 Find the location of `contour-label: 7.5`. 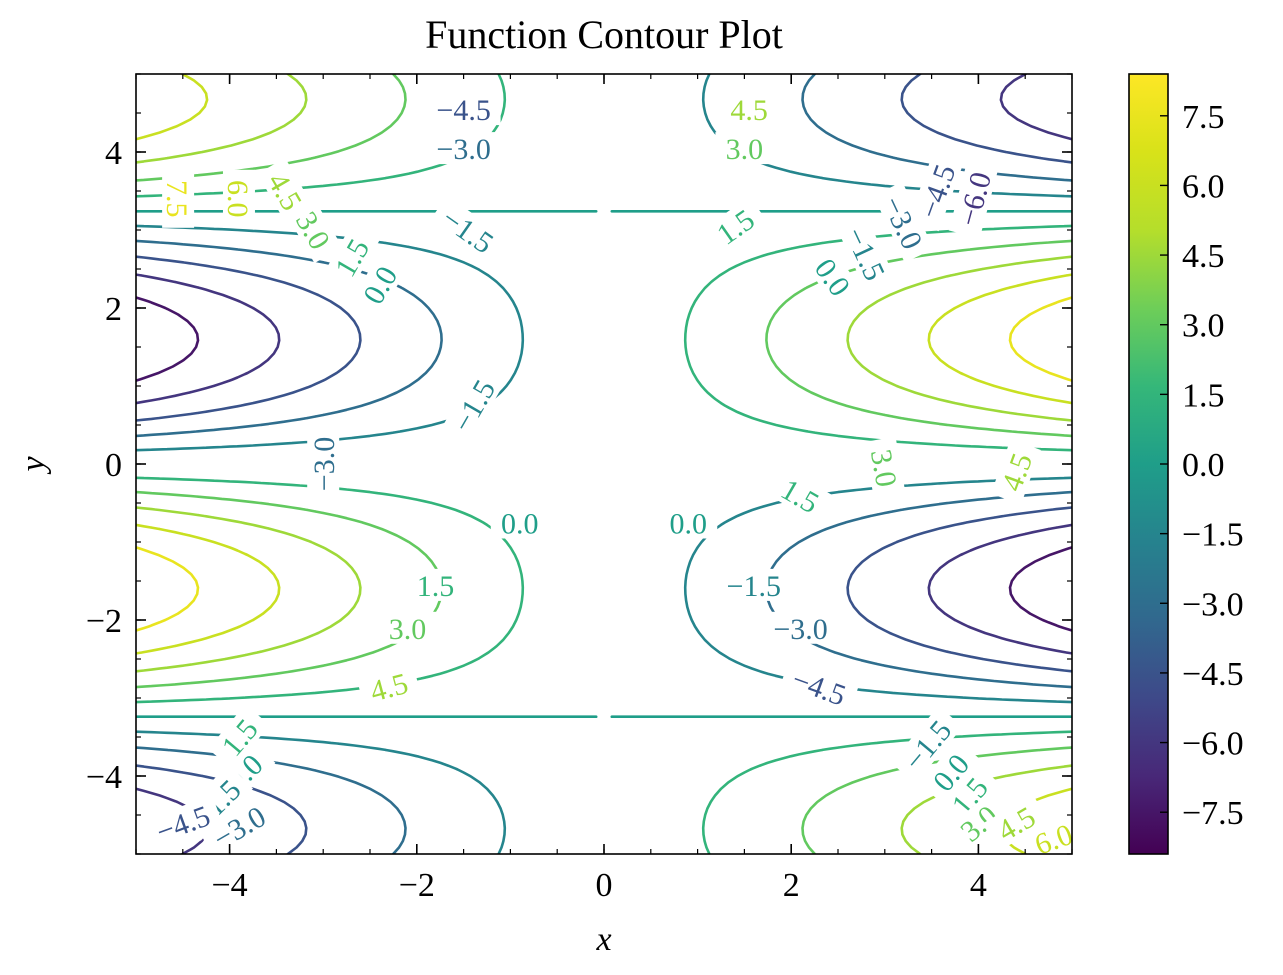

contour-label: 7.5 is located at coordinates (176, 199).